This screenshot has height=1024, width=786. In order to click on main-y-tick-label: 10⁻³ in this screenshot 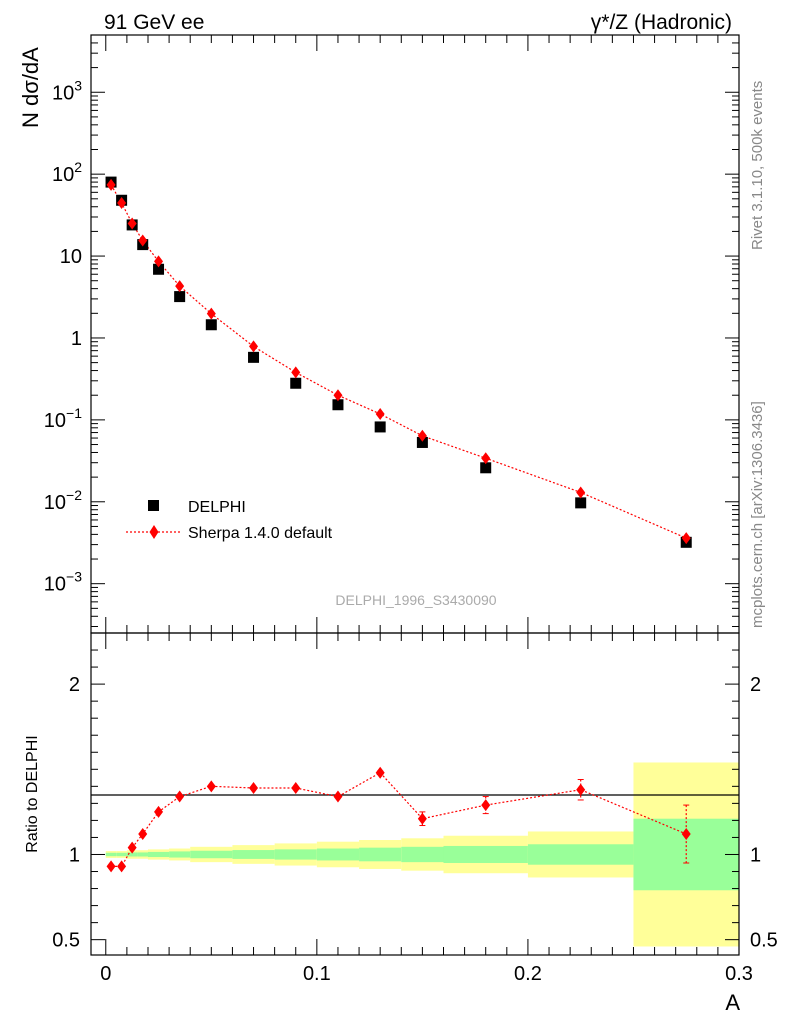, I will do `click(63, 582)`.